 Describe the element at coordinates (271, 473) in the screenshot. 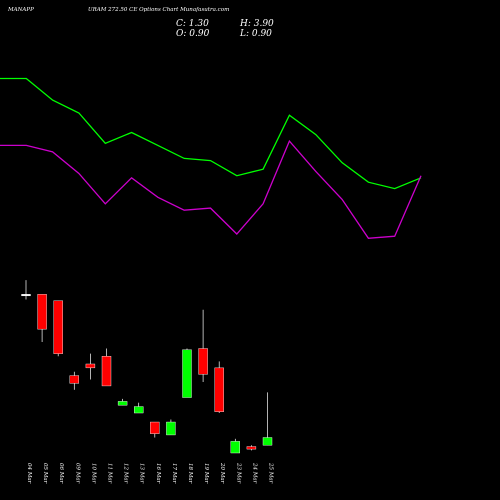

I see `date-tick-label: 25 Mar` at that location.